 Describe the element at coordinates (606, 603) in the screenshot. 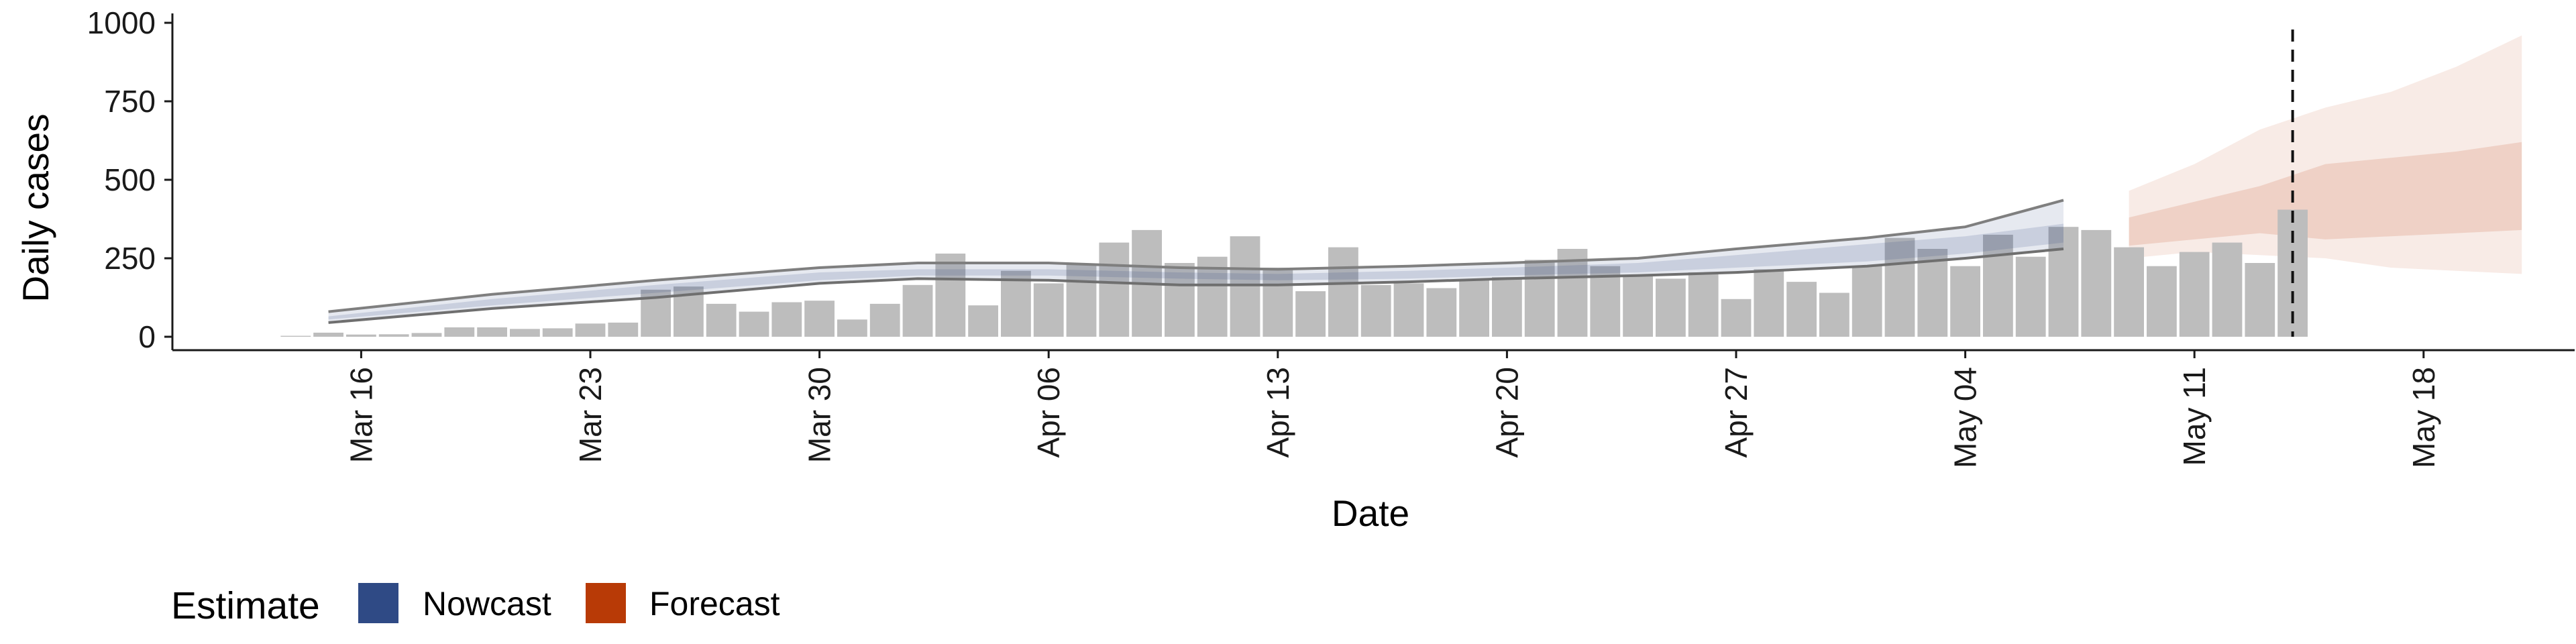

I see `legend-key-forecast` at that location.